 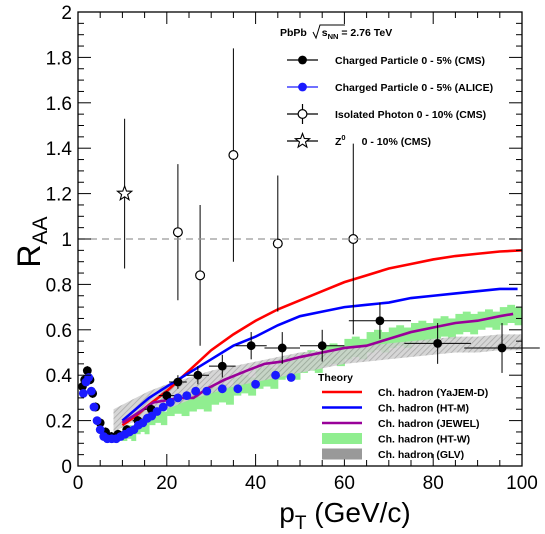 I want to click on z0-10-cms-point, so click(x=124, y=192).